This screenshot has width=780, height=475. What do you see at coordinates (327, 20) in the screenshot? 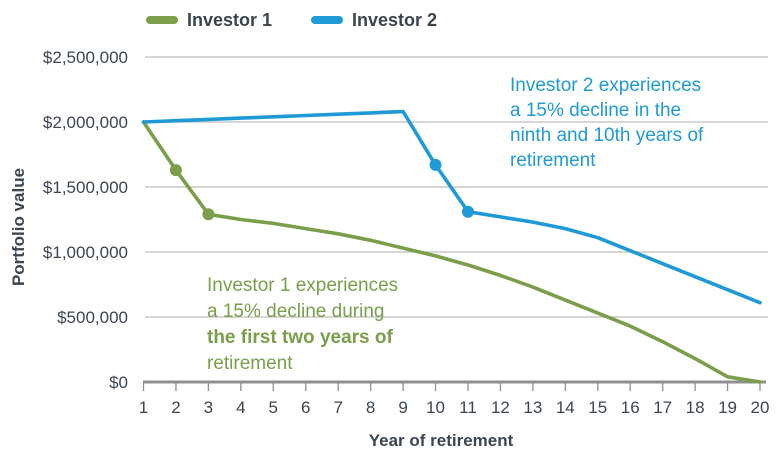
I see `investor-2-line-swatch-icon` at bounding box center [327, 20].